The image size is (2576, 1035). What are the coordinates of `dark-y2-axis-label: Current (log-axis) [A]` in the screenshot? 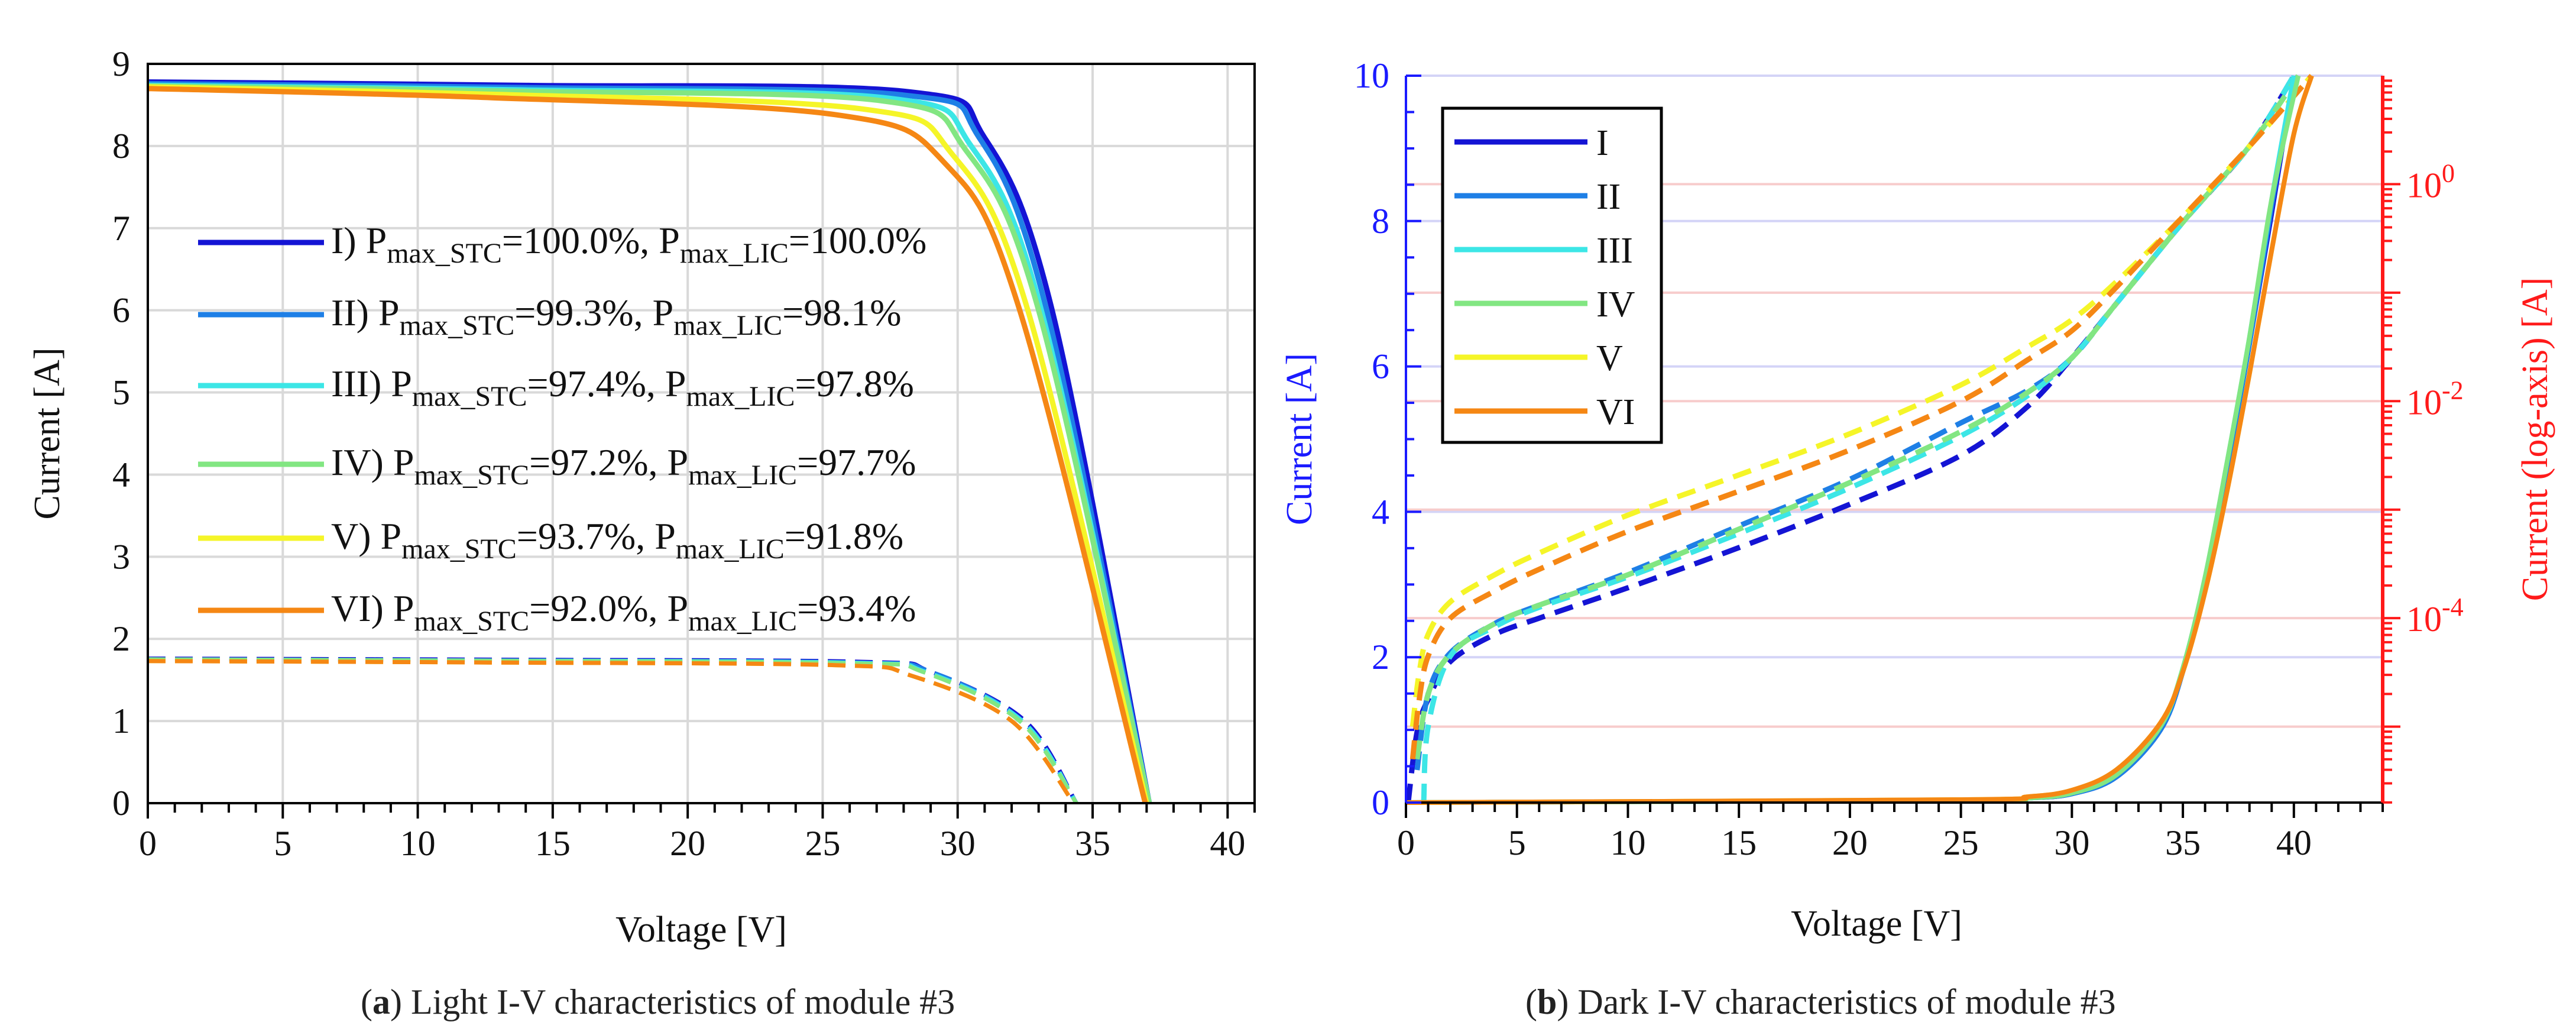 It's located at (2535, 439).